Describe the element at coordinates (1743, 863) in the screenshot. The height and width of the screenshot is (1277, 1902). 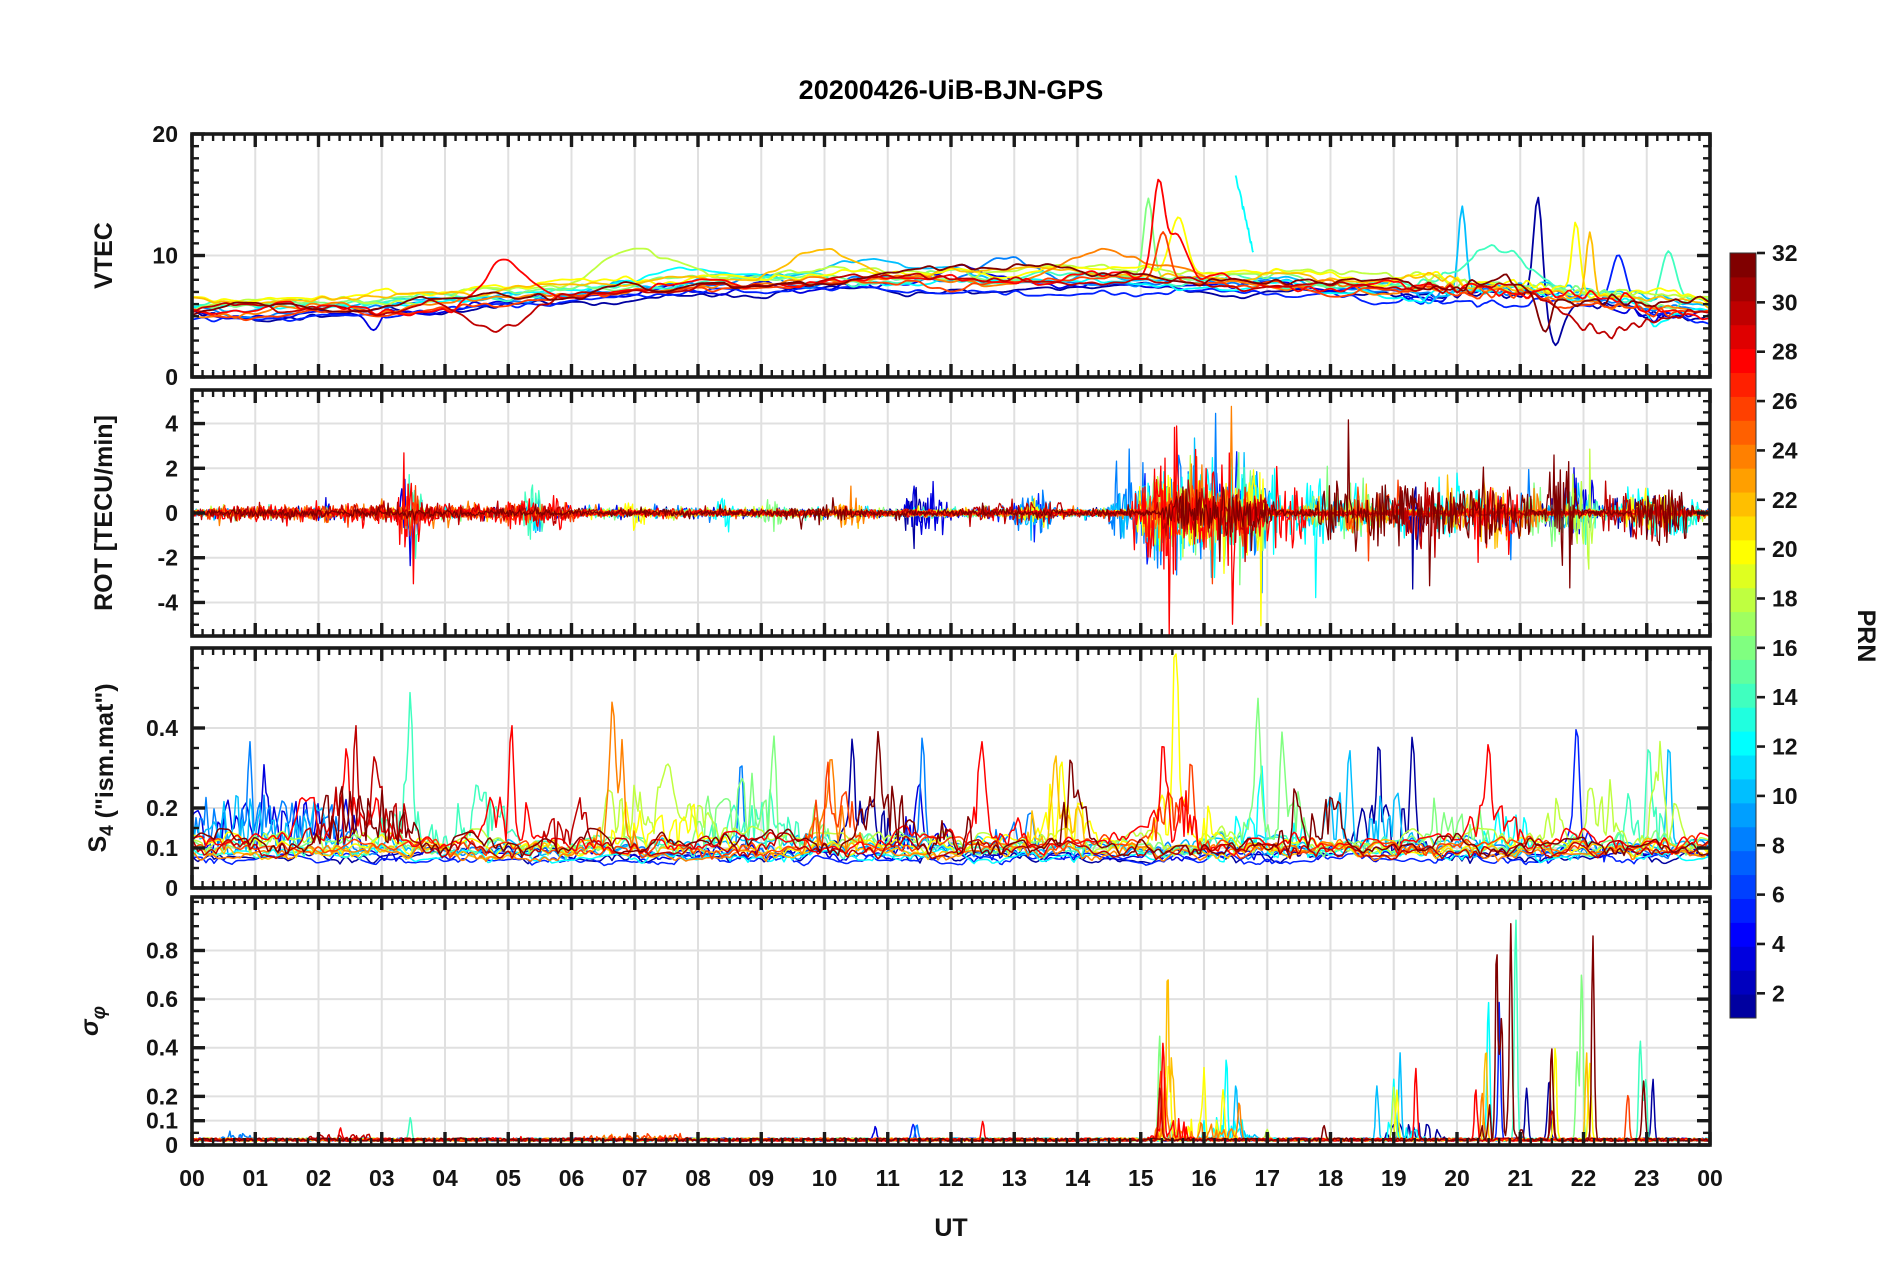
I see `colorbar-cell-prn7` at that location.